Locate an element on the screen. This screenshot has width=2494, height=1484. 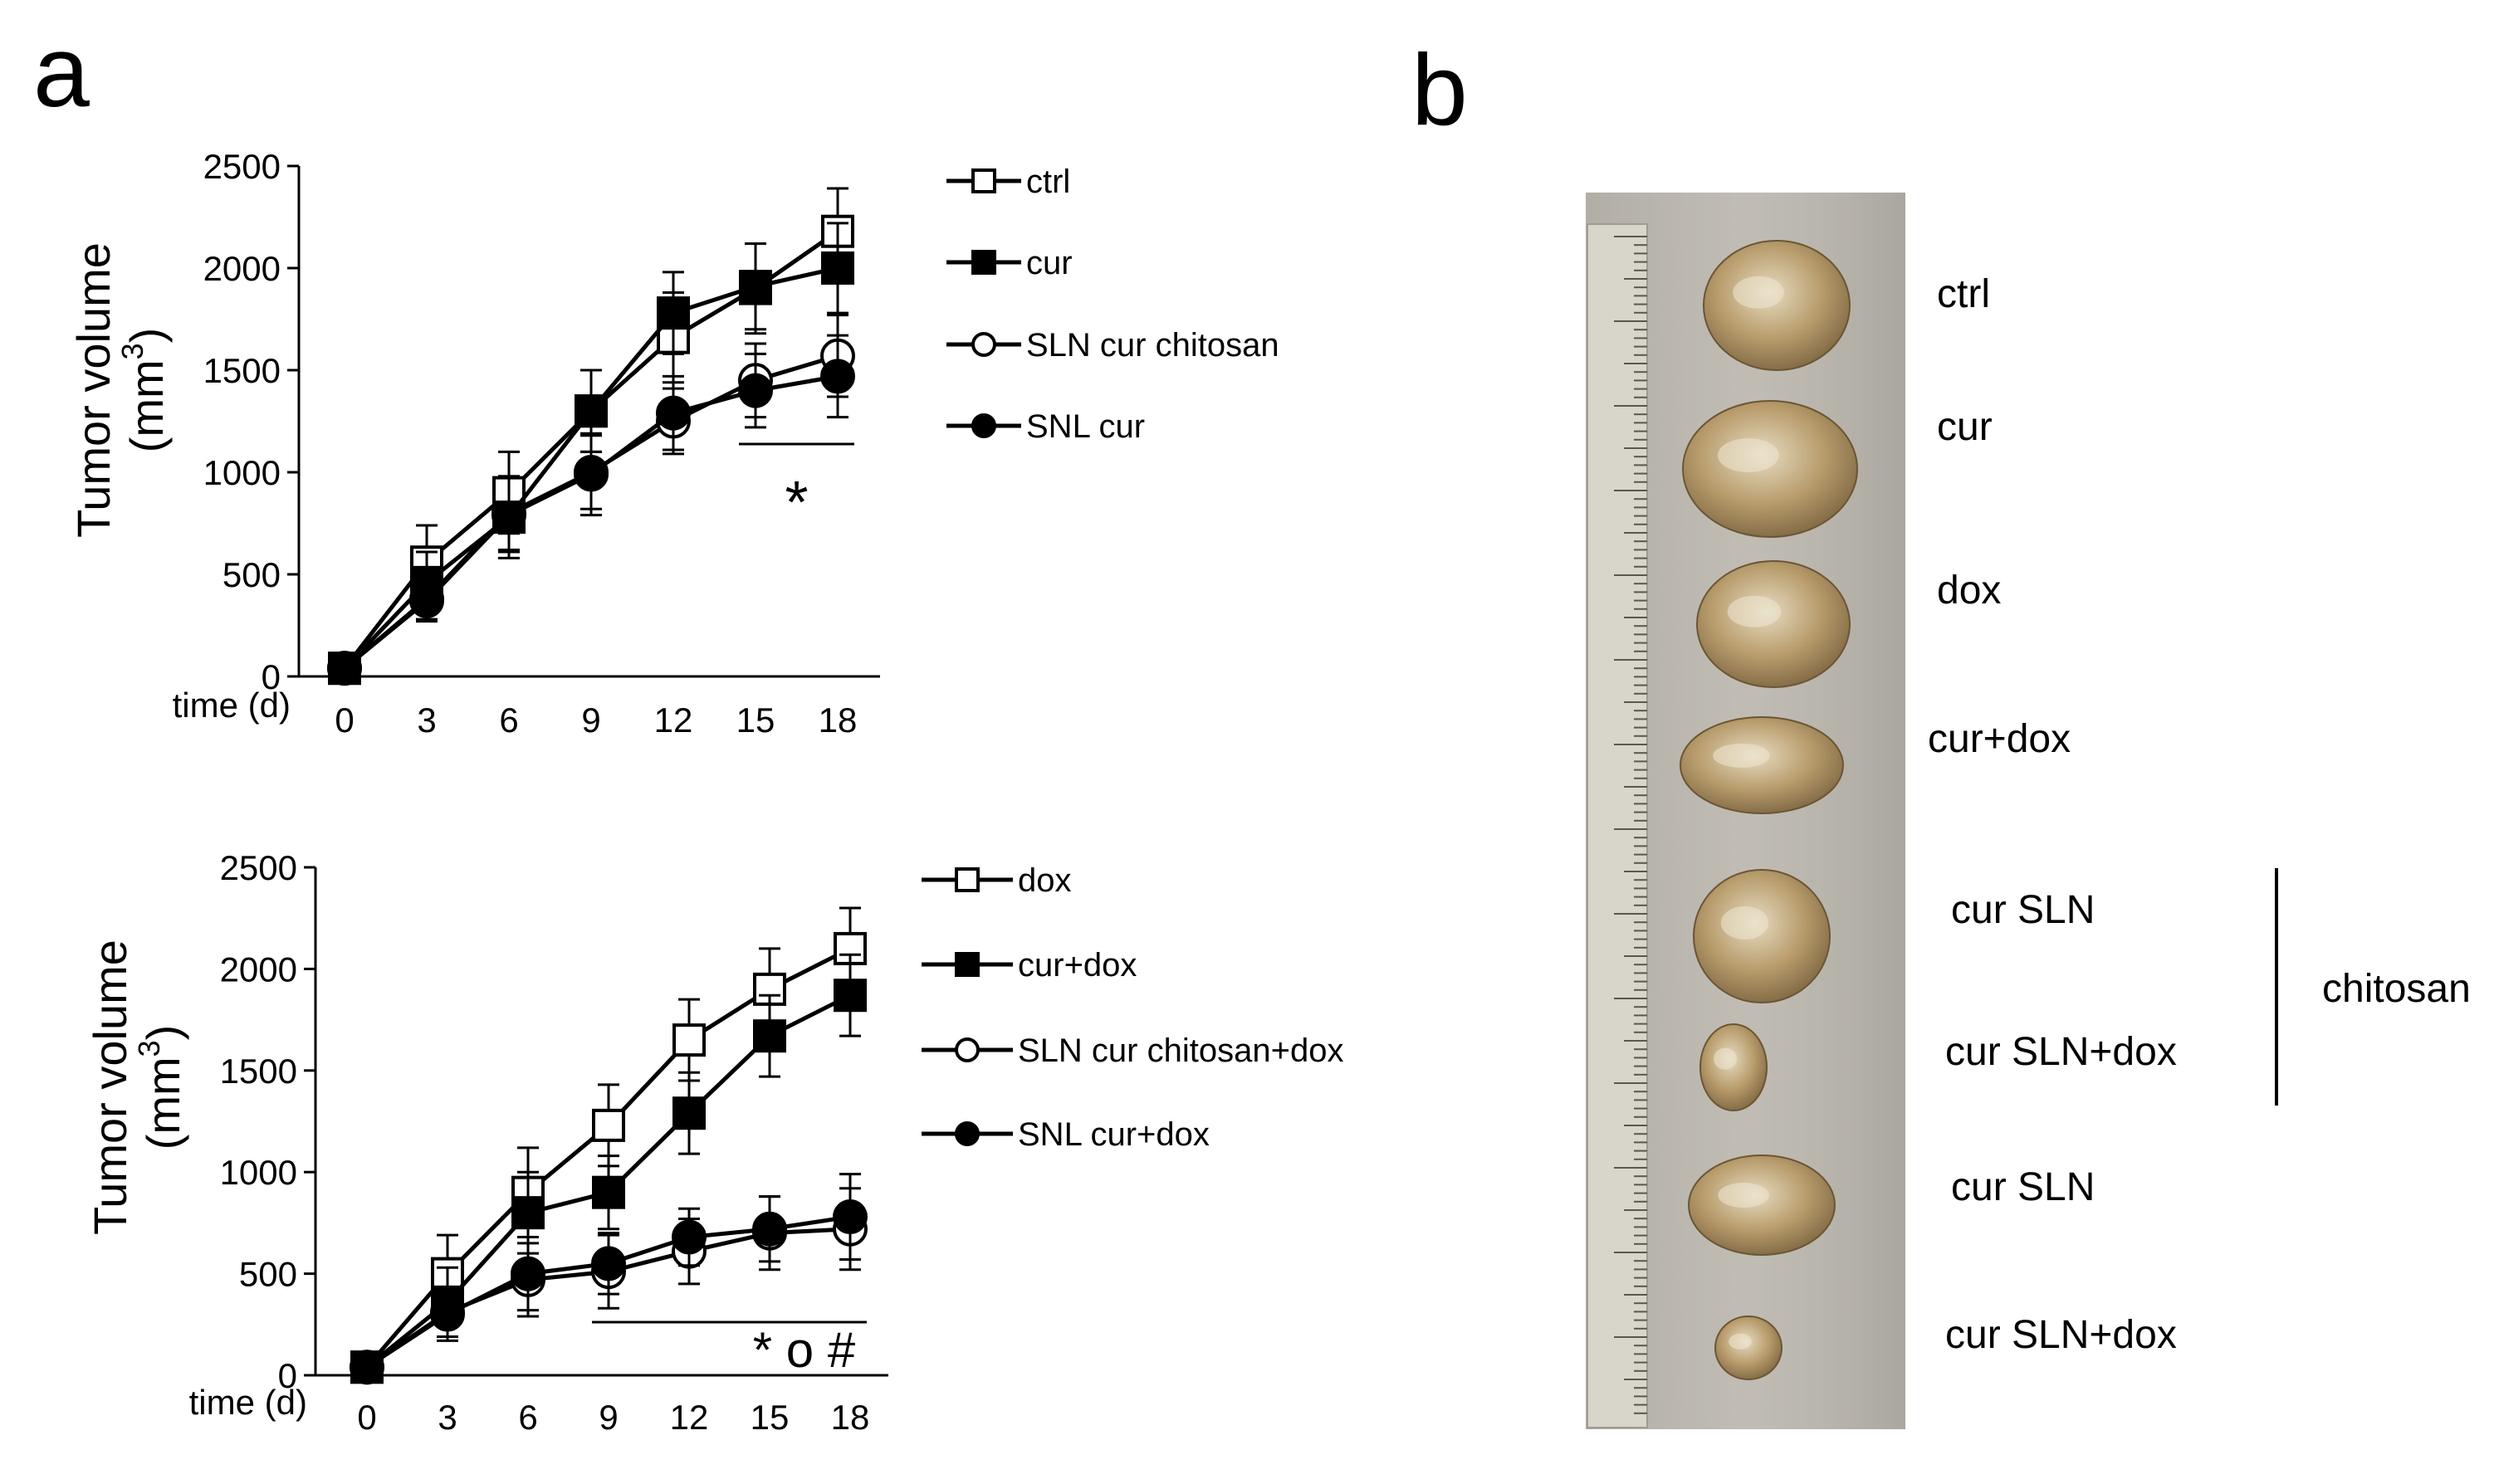
legend-entry: SNL cur is located at coordinates (1045, 427).